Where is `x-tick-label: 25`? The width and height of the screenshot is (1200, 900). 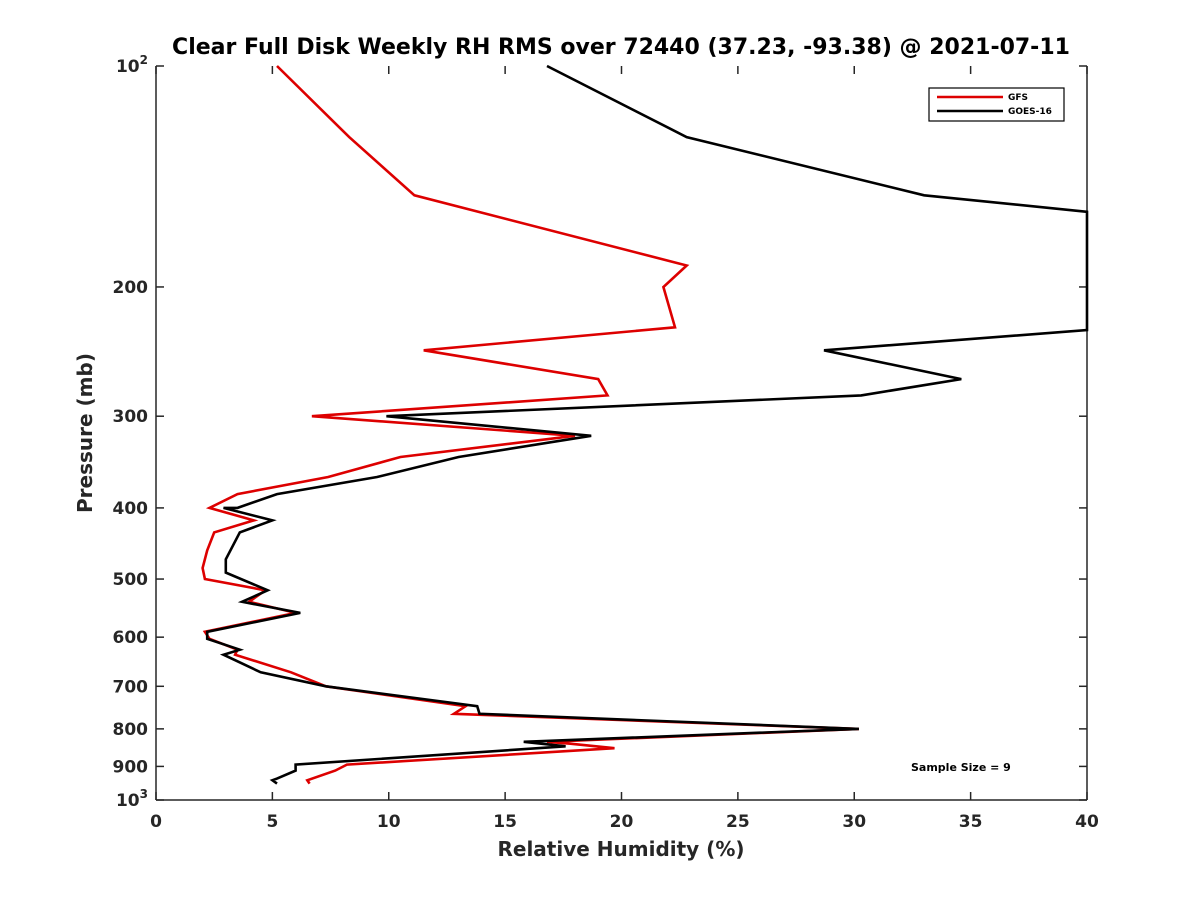
x-tick-label: 25 is located at coordinates (738, 822).